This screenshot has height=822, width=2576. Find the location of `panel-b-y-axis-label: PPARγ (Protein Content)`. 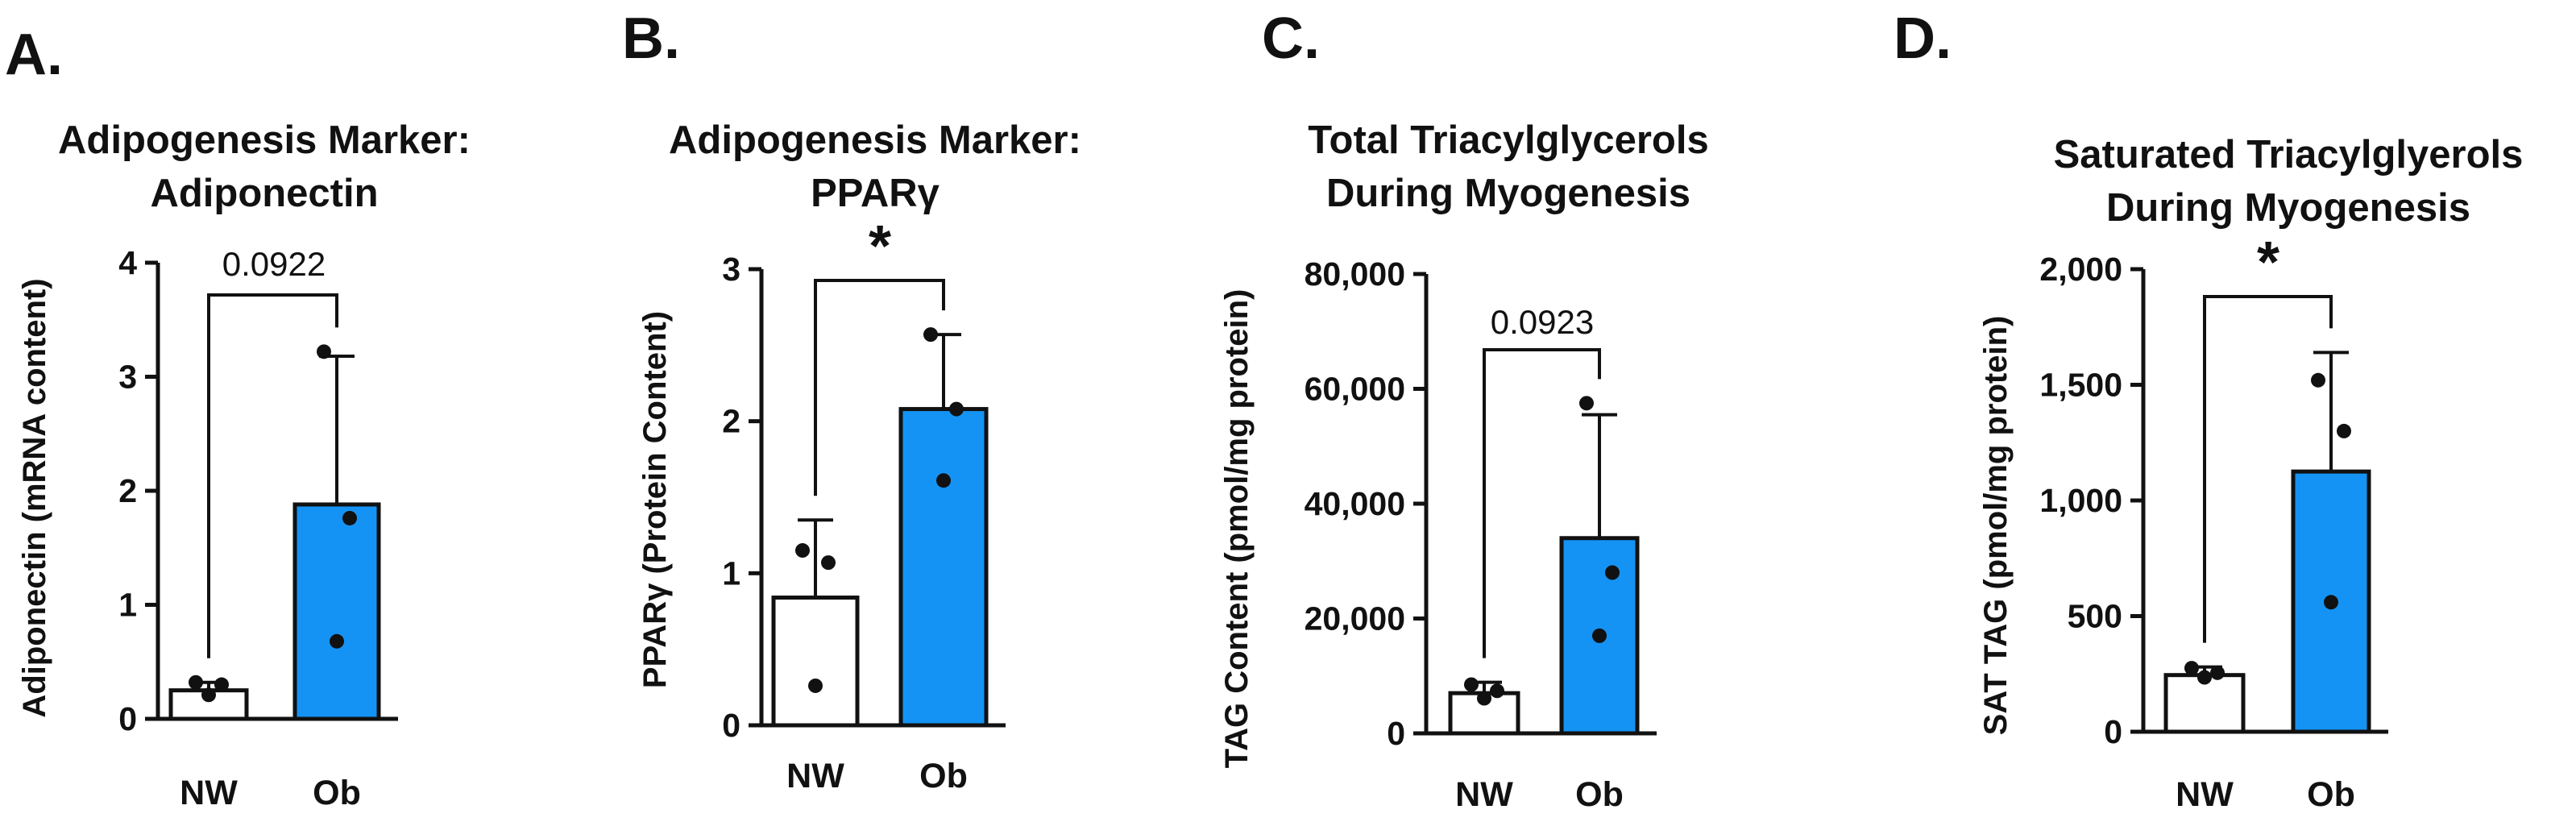

panel-b-y-axis-label: PPARγ (Protein Content) is located at coordinates (655, 500).